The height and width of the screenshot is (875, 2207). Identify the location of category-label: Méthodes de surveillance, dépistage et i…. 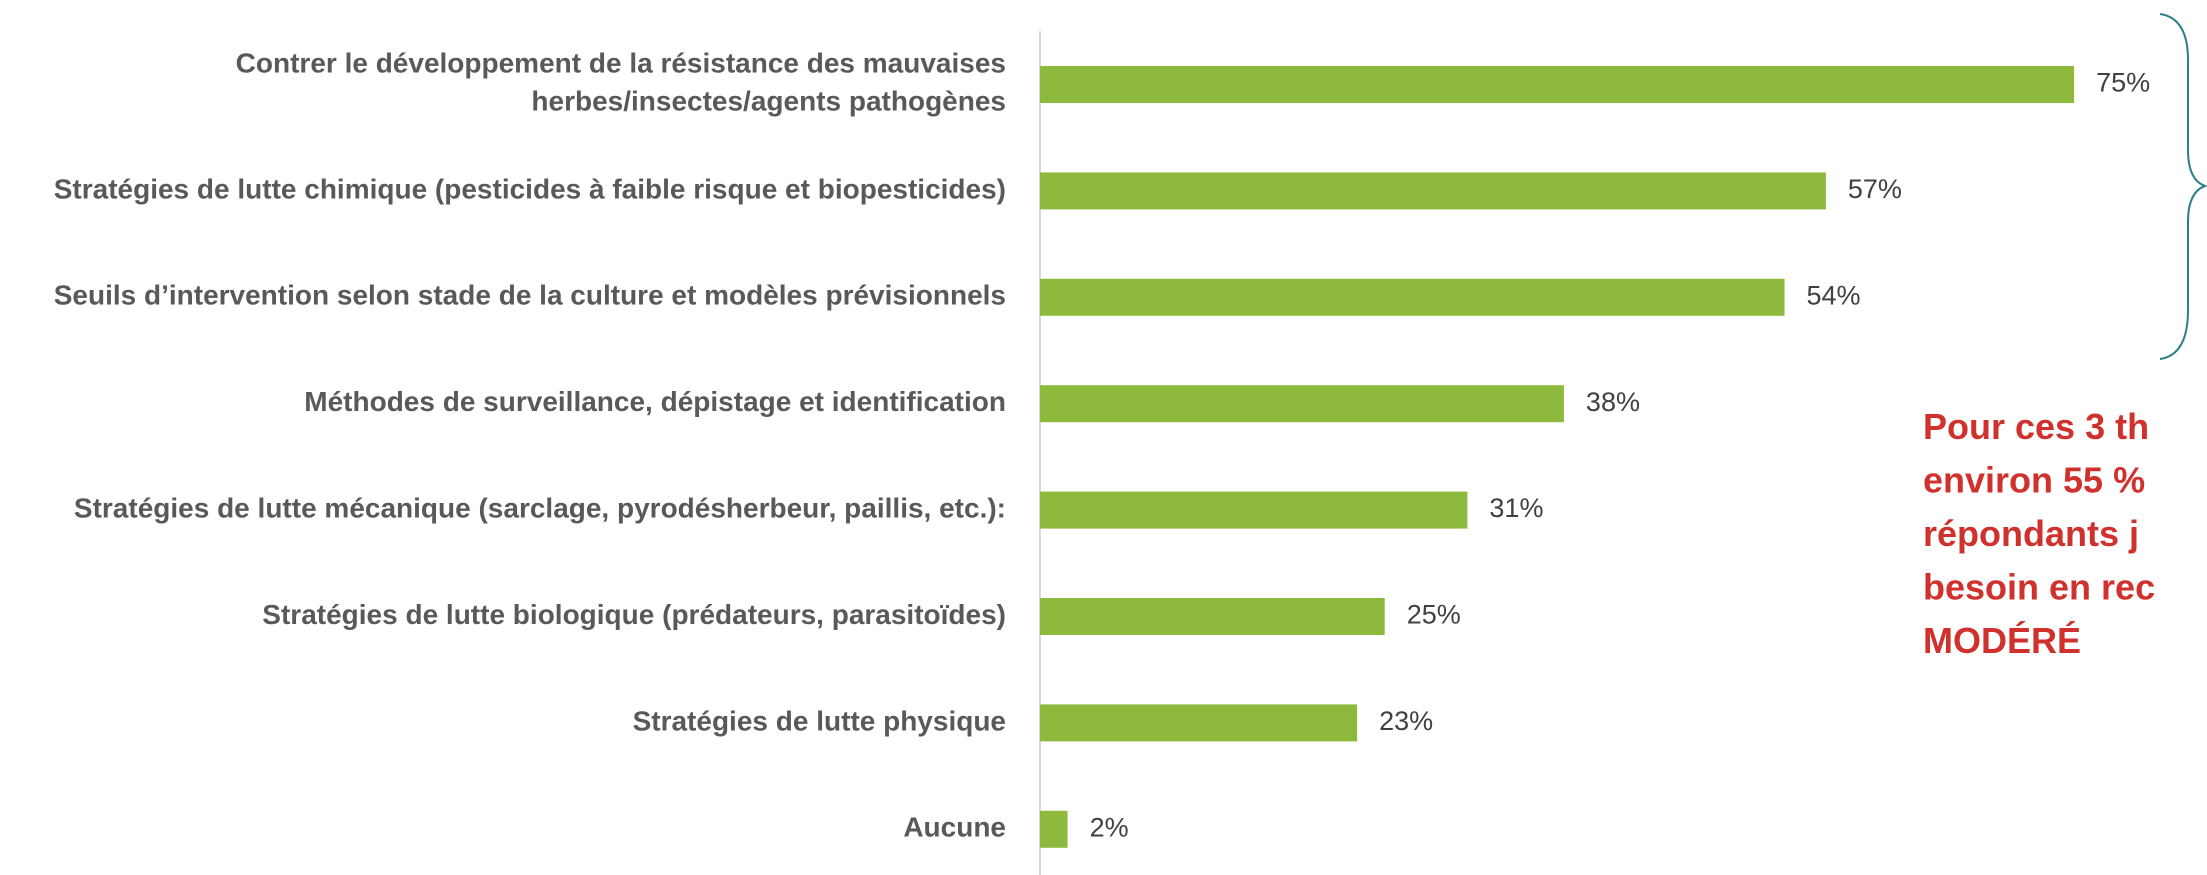
(655, 401).